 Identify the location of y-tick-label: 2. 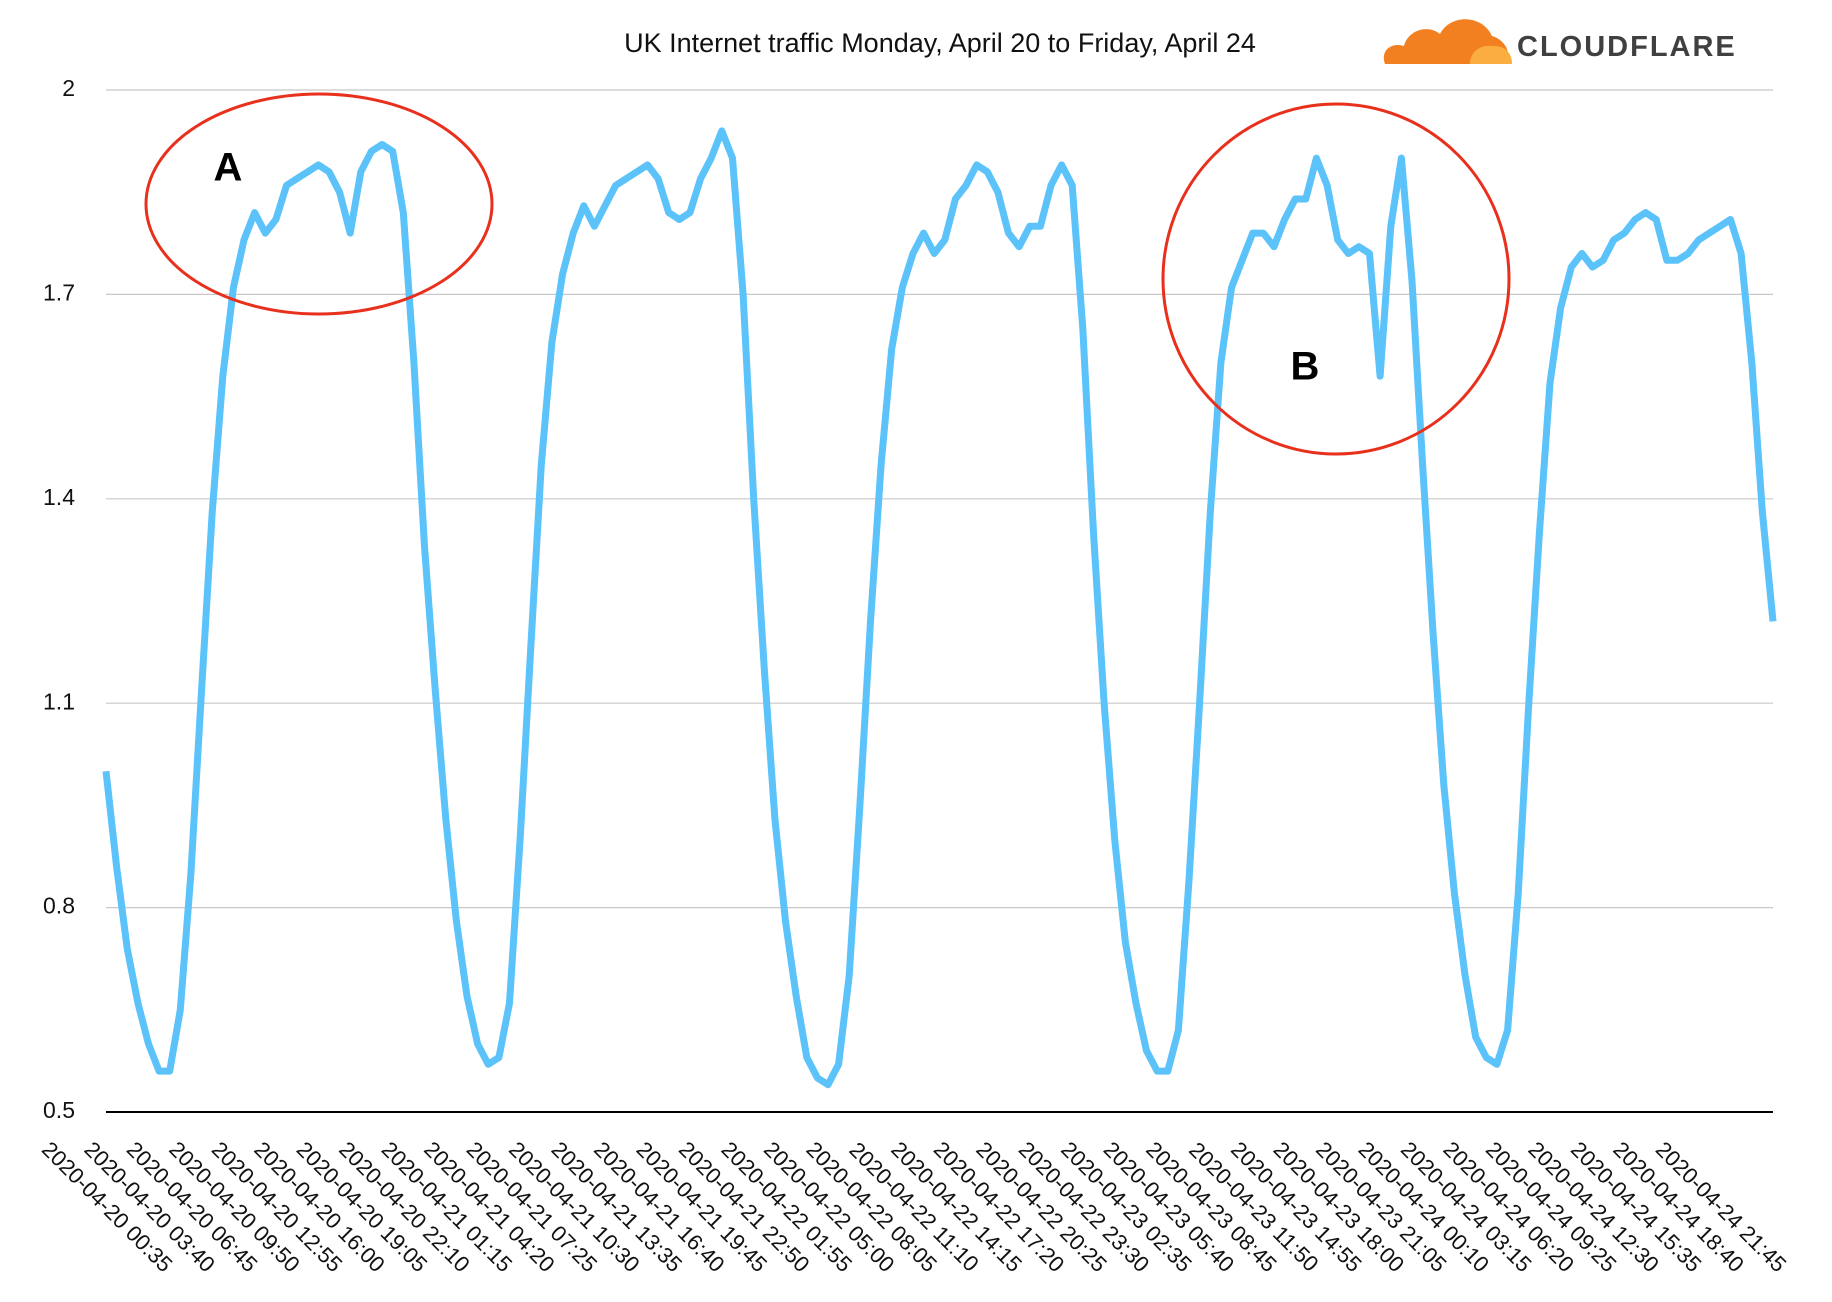
(68, 88).